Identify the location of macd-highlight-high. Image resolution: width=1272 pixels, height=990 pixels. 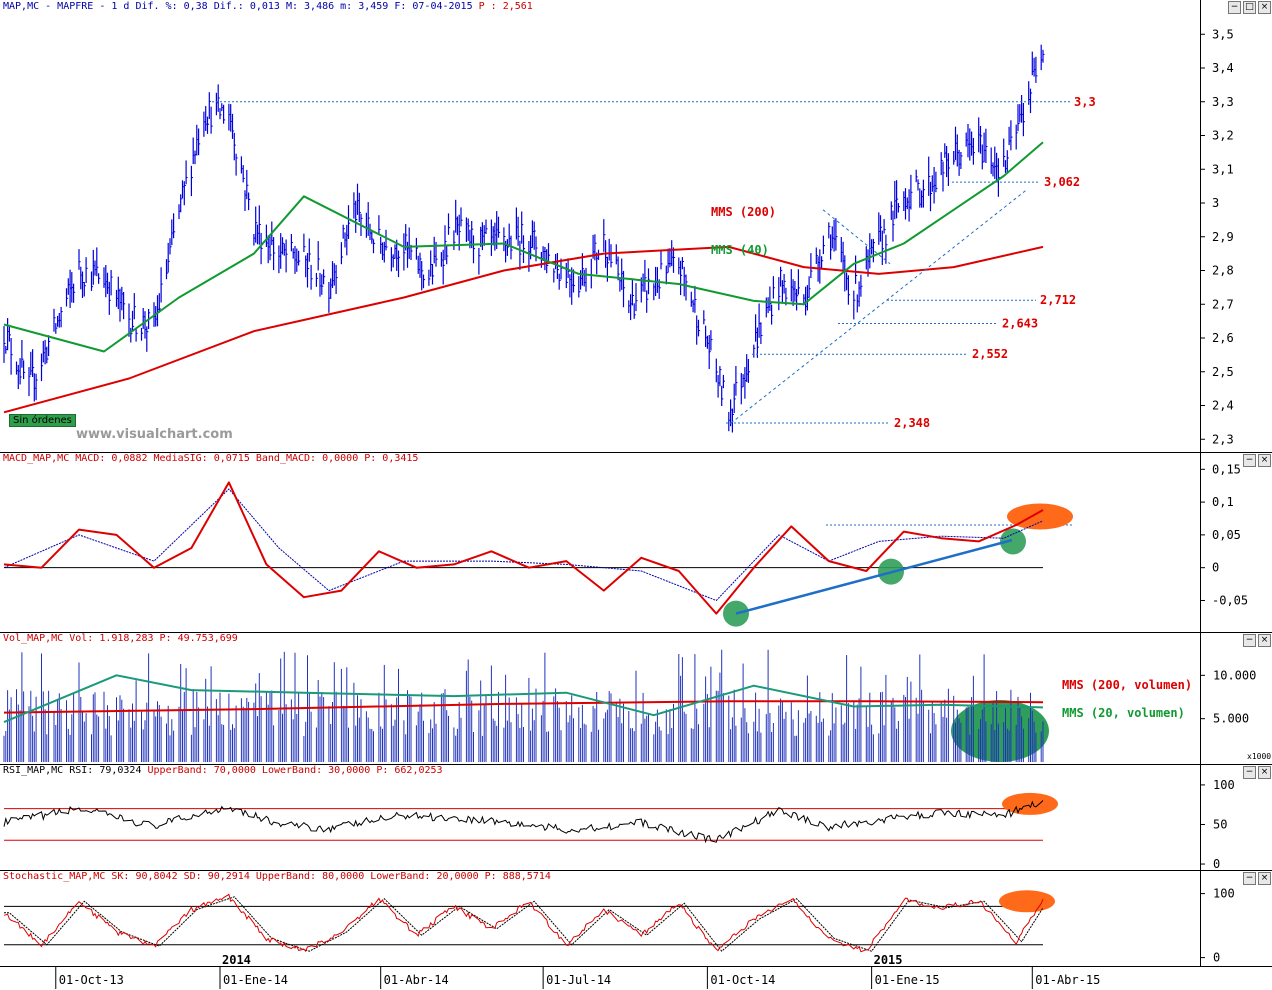
(1013, 541).